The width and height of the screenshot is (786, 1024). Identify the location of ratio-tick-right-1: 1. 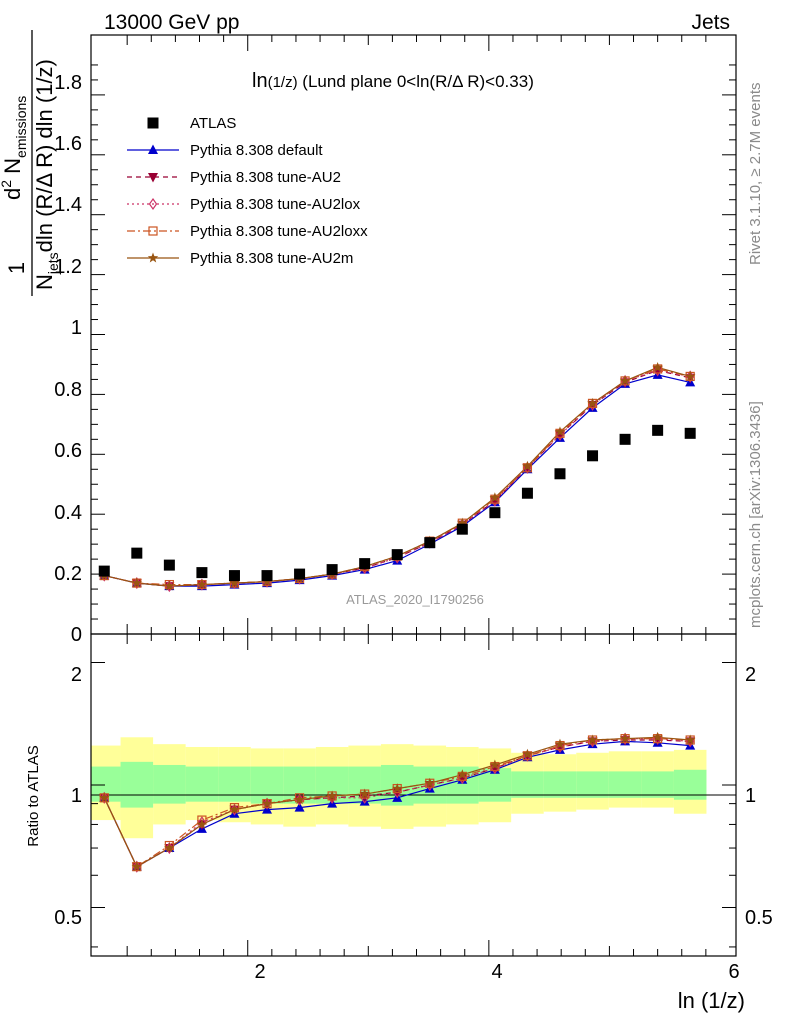
(750, 796).